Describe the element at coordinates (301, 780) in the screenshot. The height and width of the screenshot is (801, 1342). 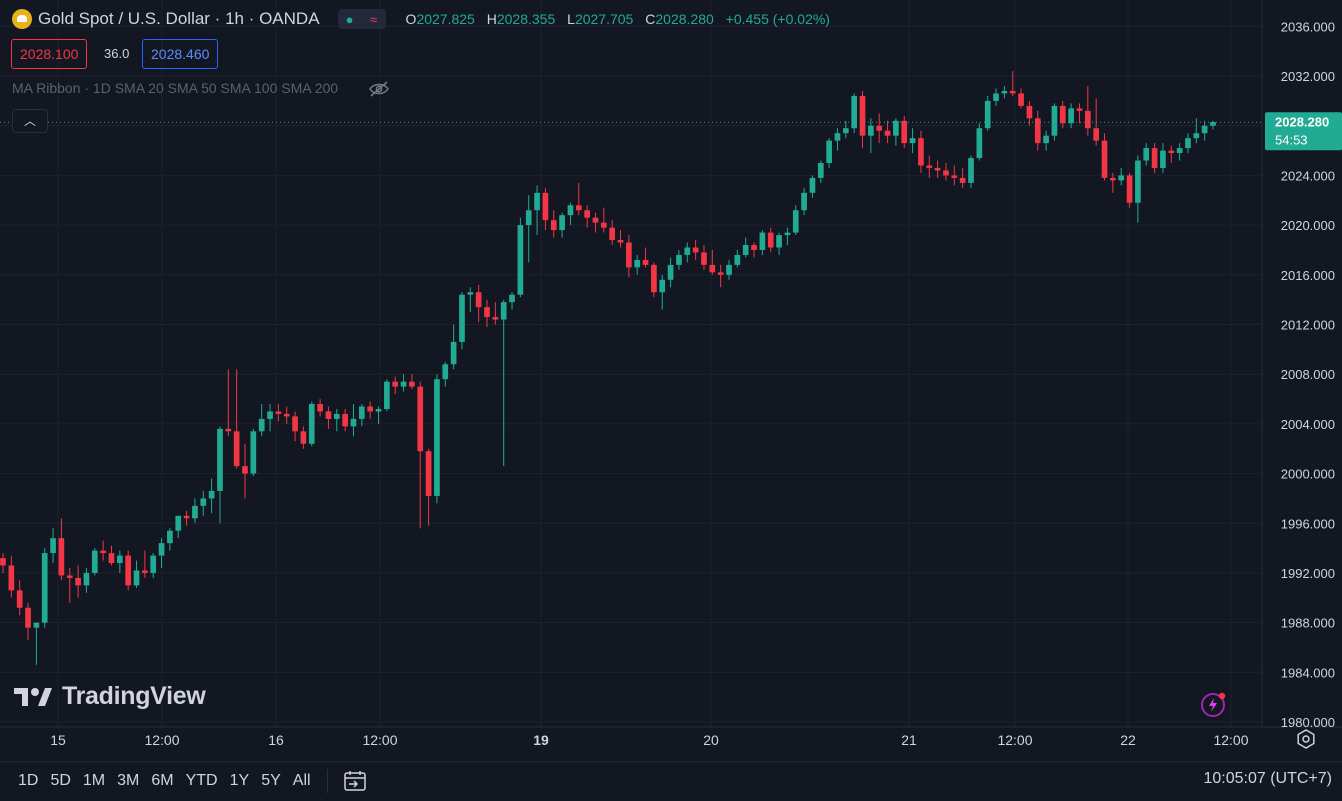
I see `range-all: All` at that location.